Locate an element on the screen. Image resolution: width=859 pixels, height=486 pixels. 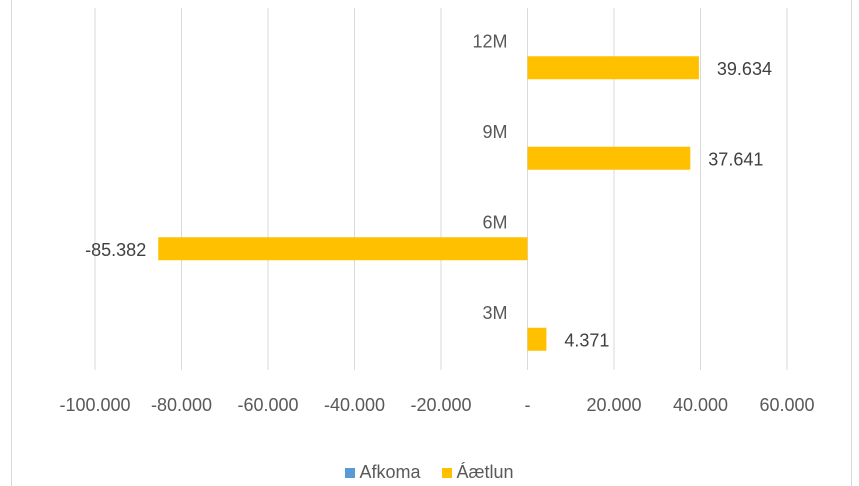
legend-item-aaetlun: Áætlun is located at coordinates (478, 472).